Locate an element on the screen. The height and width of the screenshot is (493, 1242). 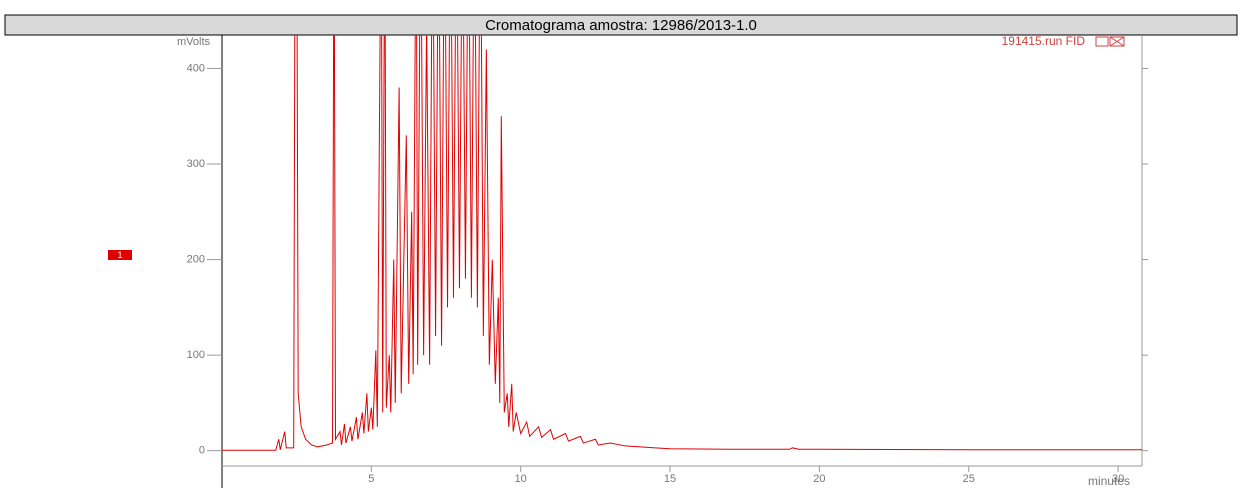
legend-swatch is located at coordinates (120, 255).